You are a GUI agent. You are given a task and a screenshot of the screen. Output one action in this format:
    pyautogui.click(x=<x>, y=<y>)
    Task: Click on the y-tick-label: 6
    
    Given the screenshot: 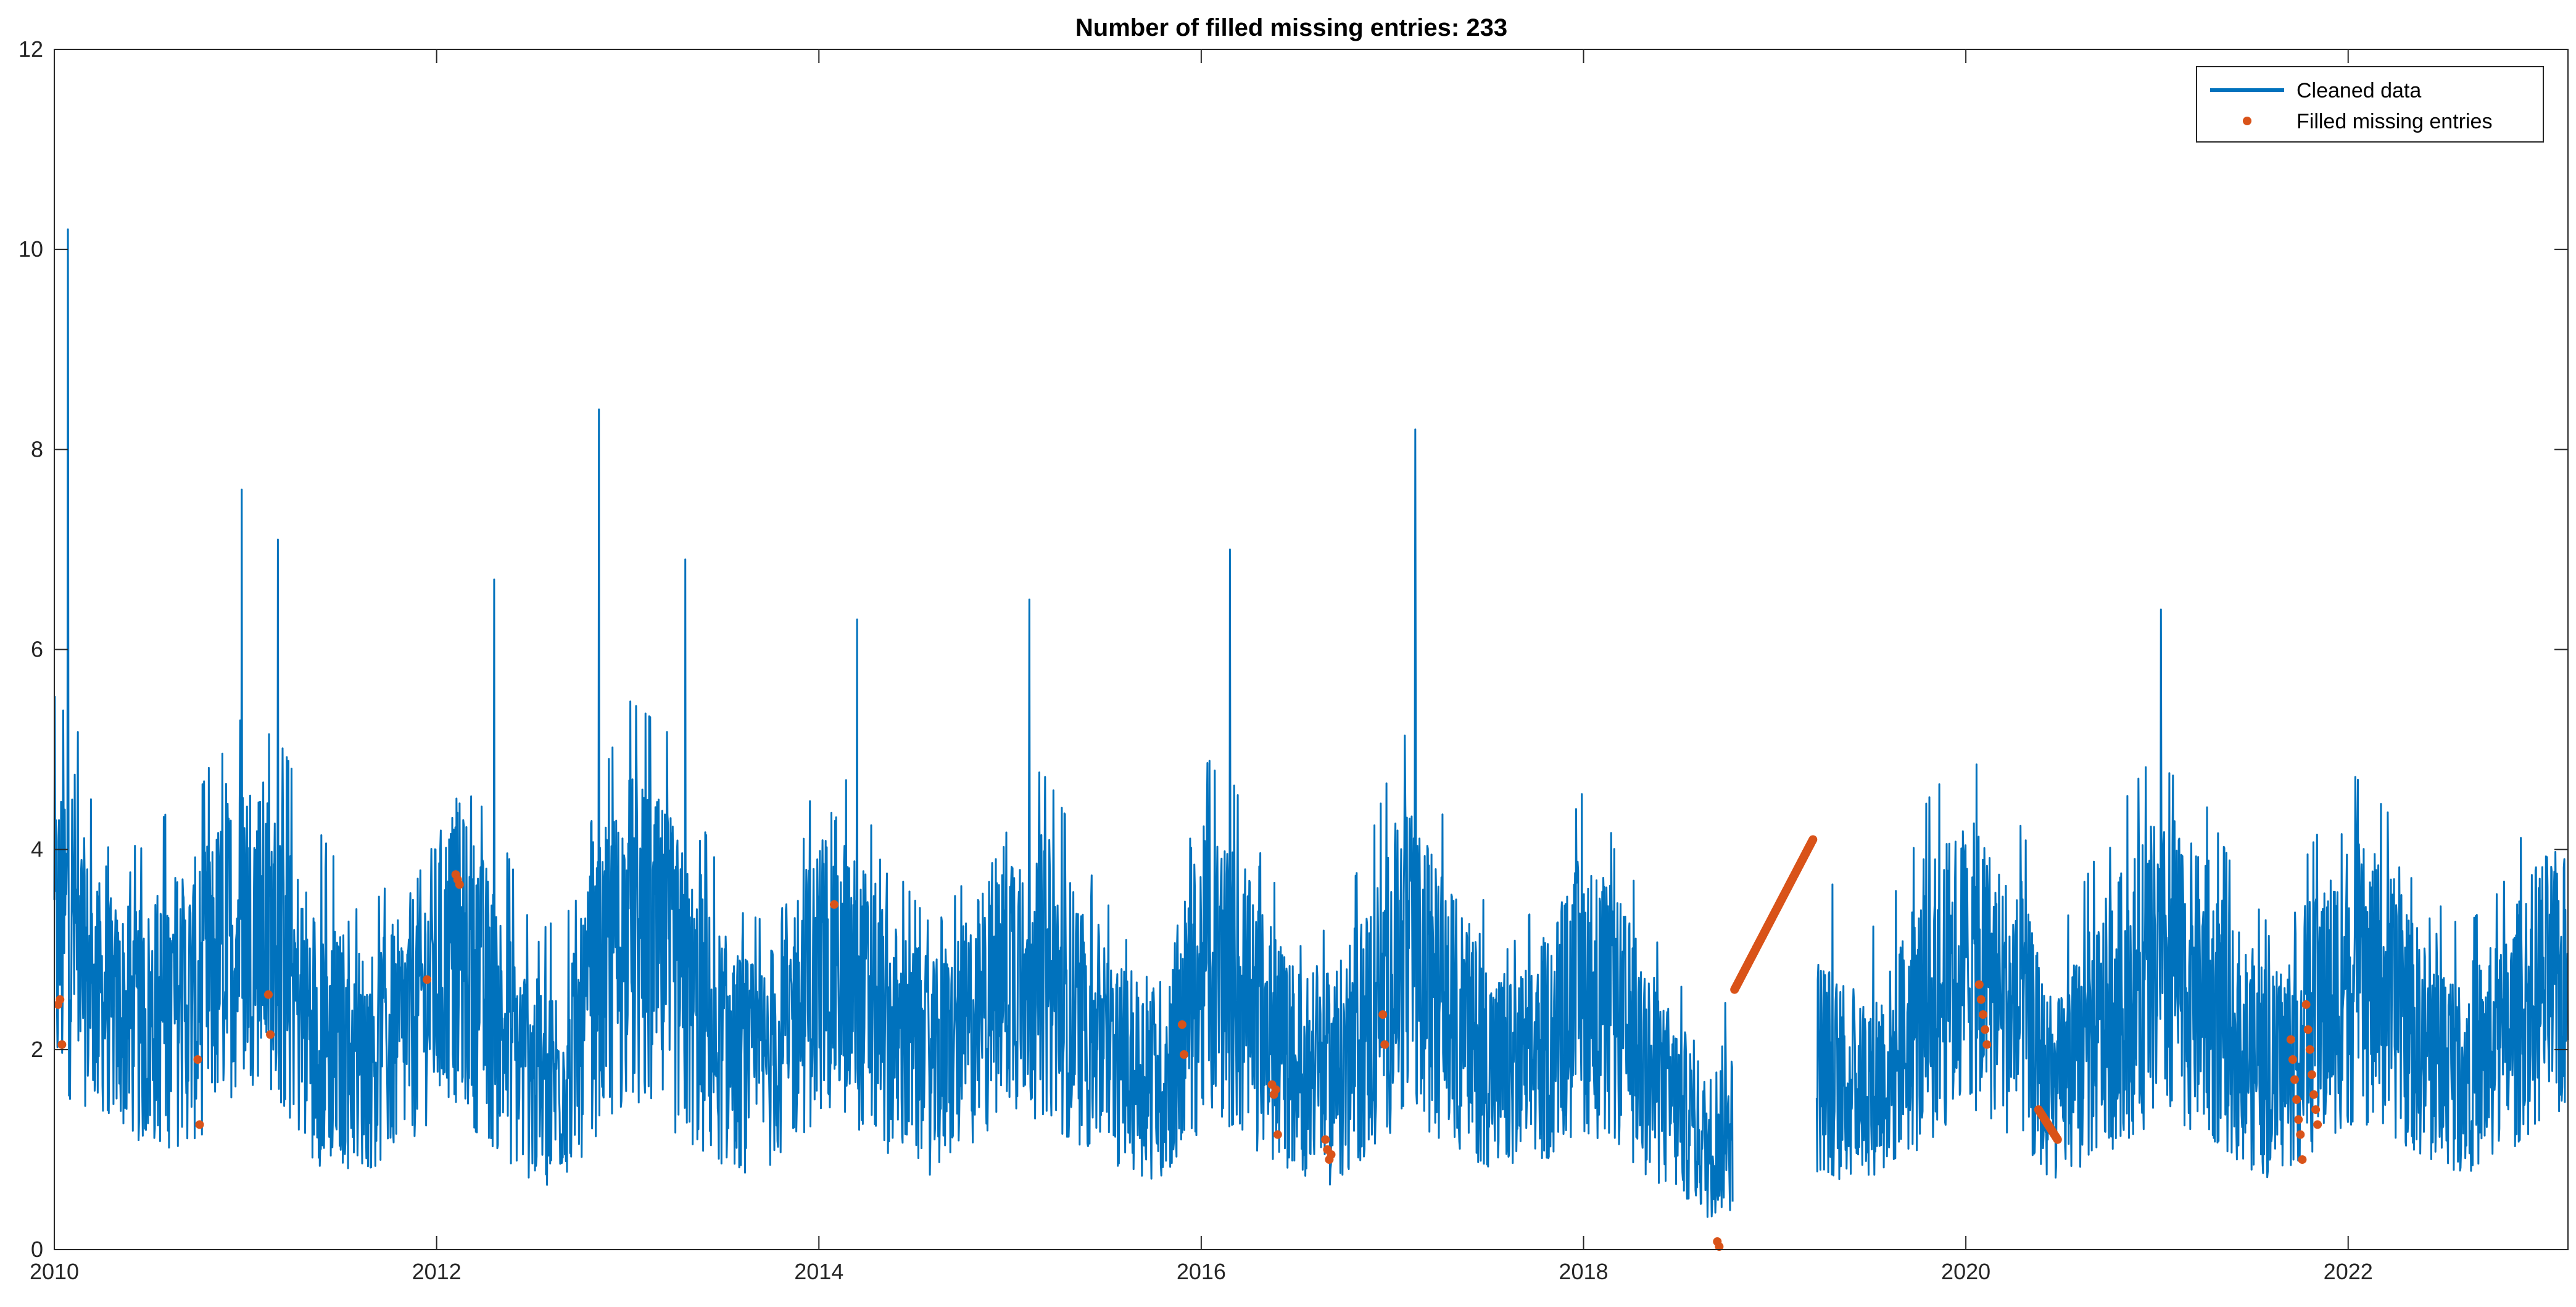 What is the action you would take?
    pyautogui.click(x=37, y=649)
    